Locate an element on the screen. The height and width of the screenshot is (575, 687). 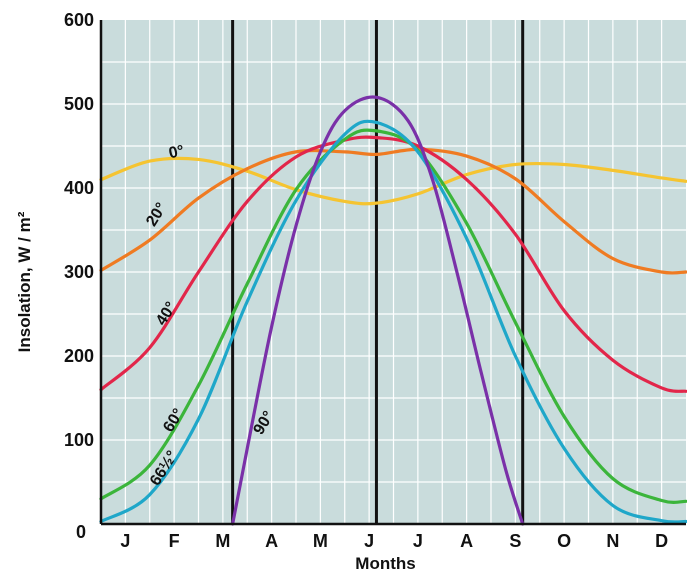
x-tick-label: D is located at coordinates (661, 541).